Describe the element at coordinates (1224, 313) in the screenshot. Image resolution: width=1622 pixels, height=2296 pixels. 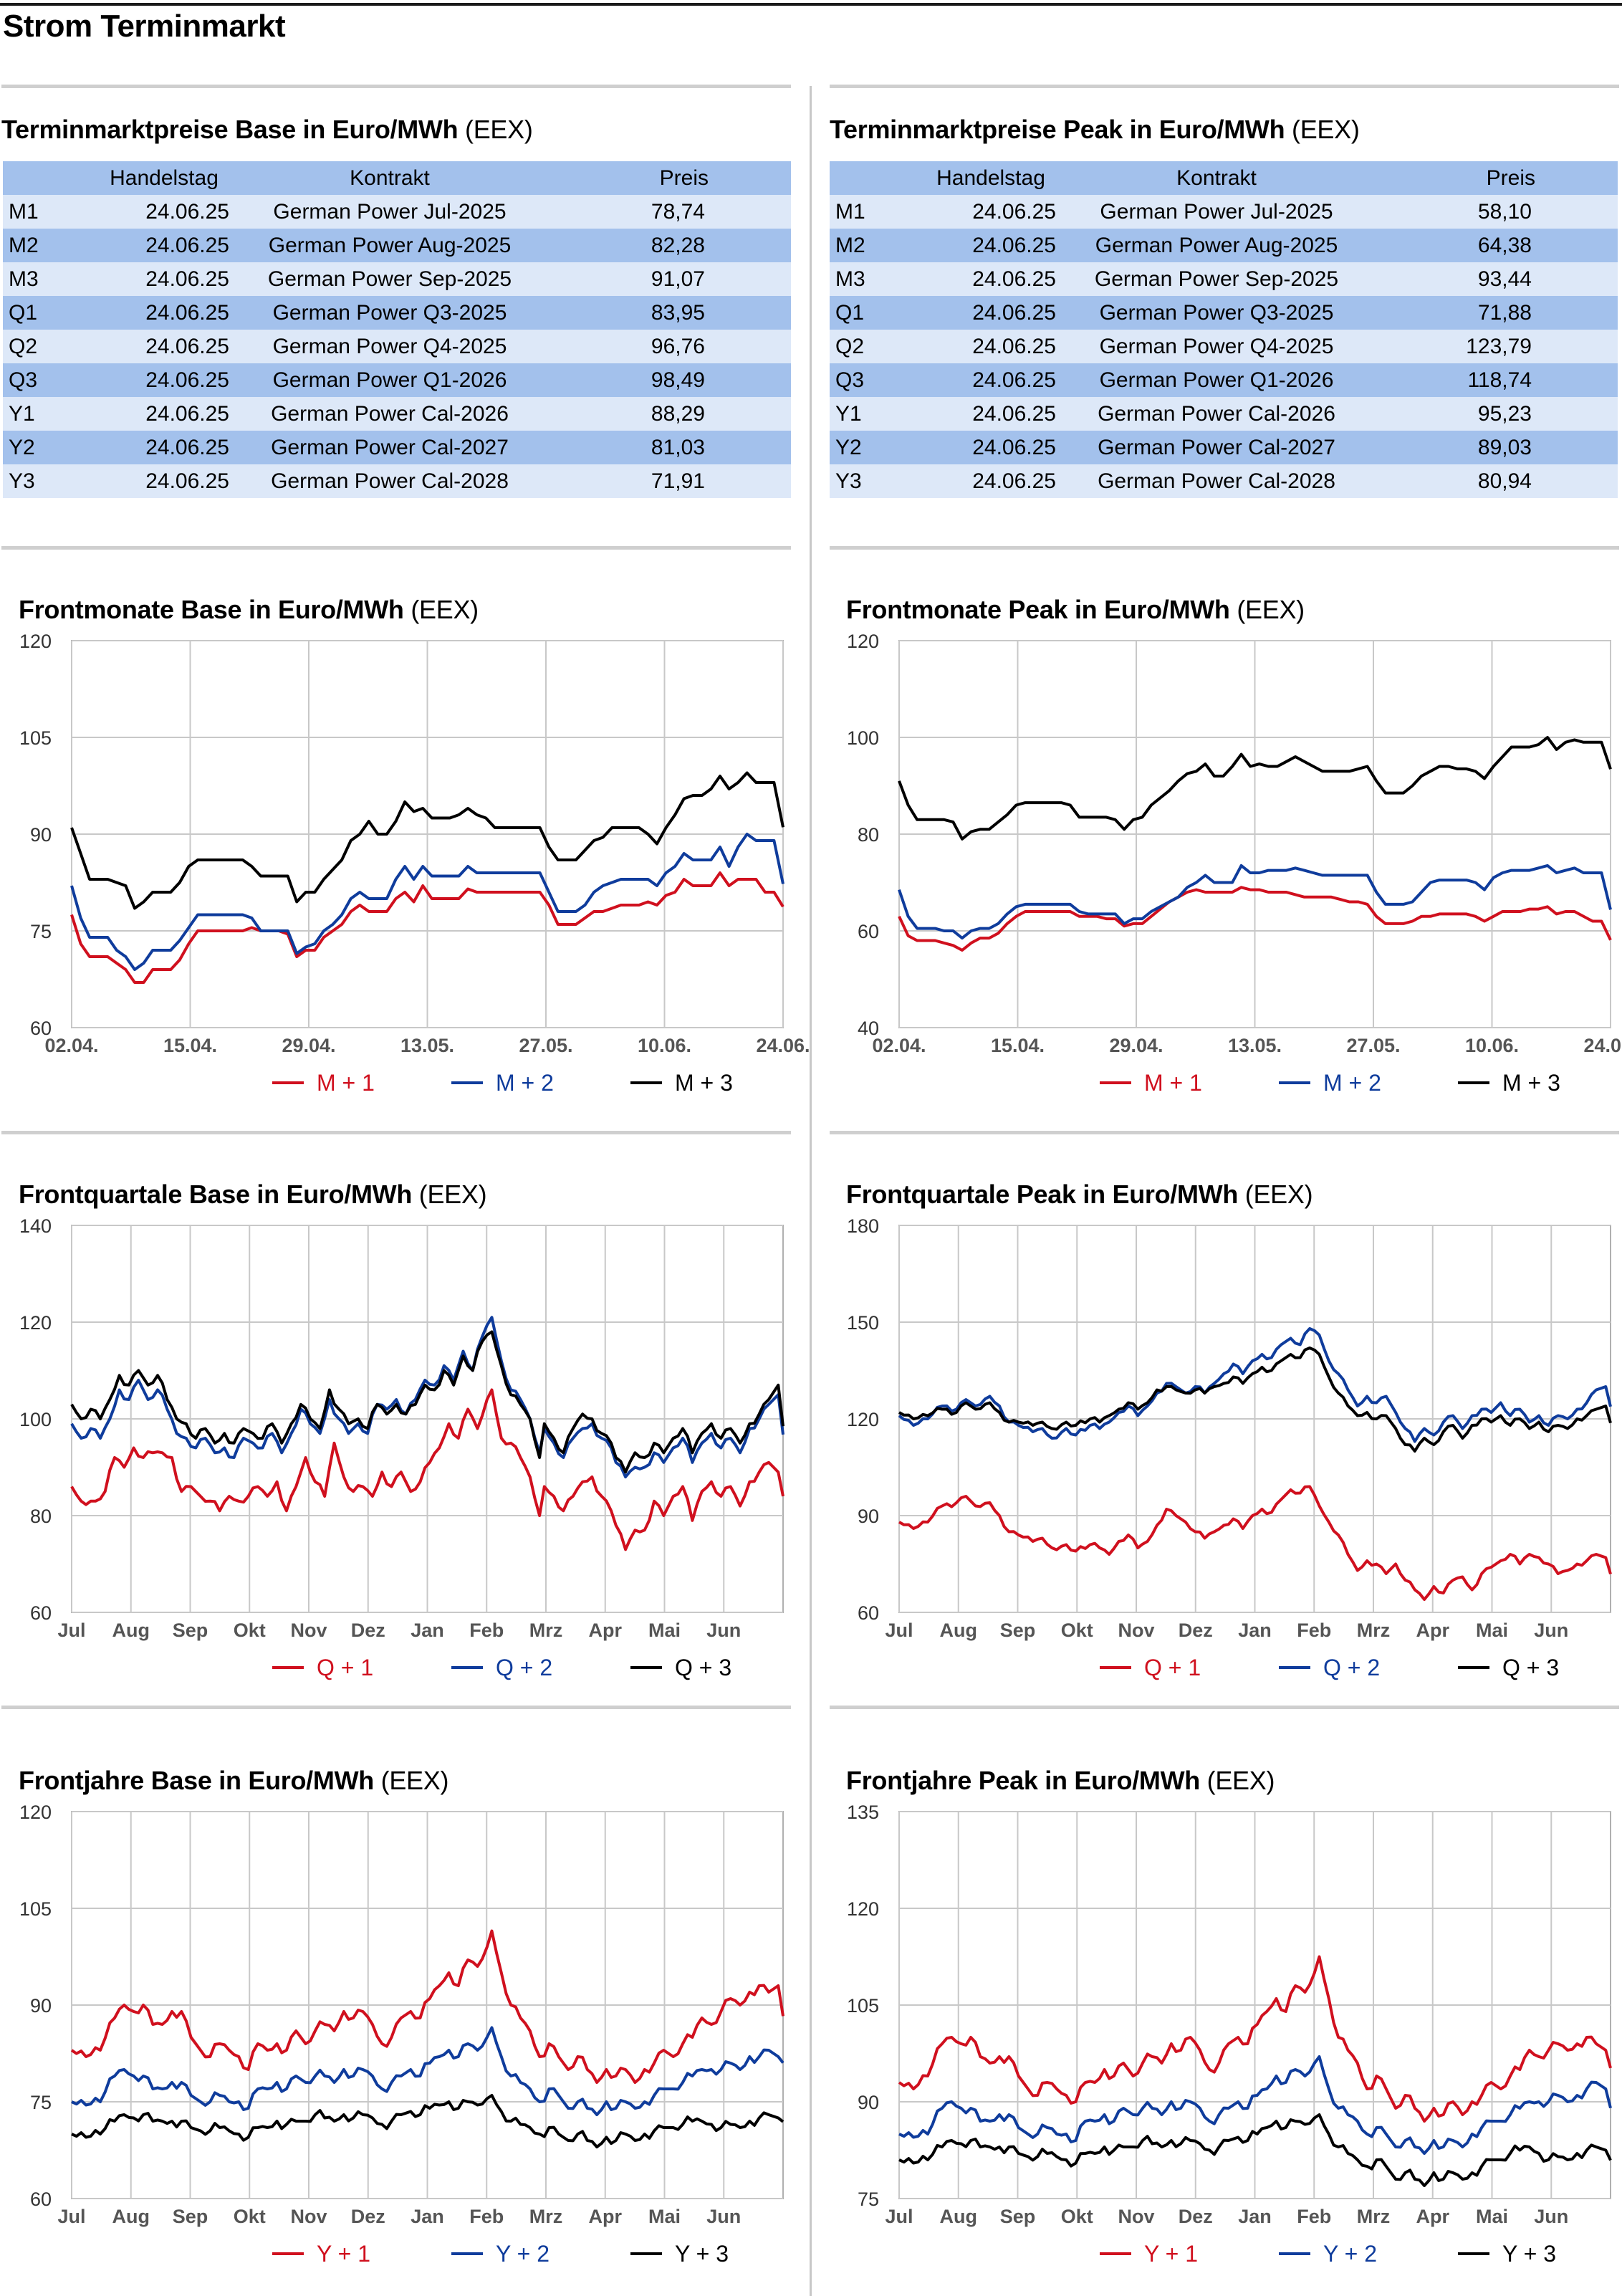
I see `table-row: Q1 24.06.25 German Power Q3-2025 71,88` at that location.